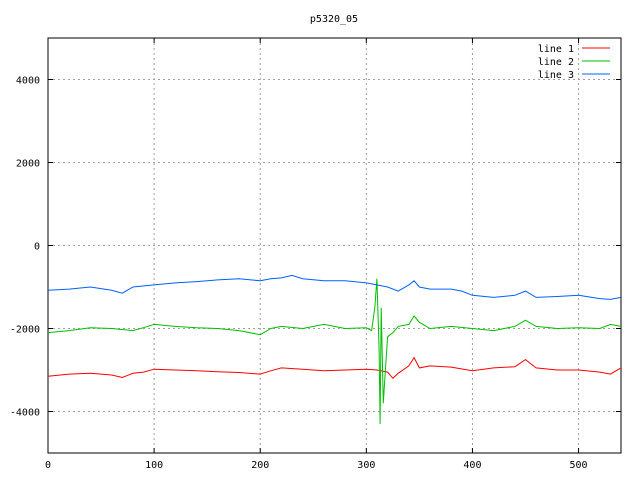 The image size is (640, 480). I want to click on y-tick-label: 2000, so click(28, 164).